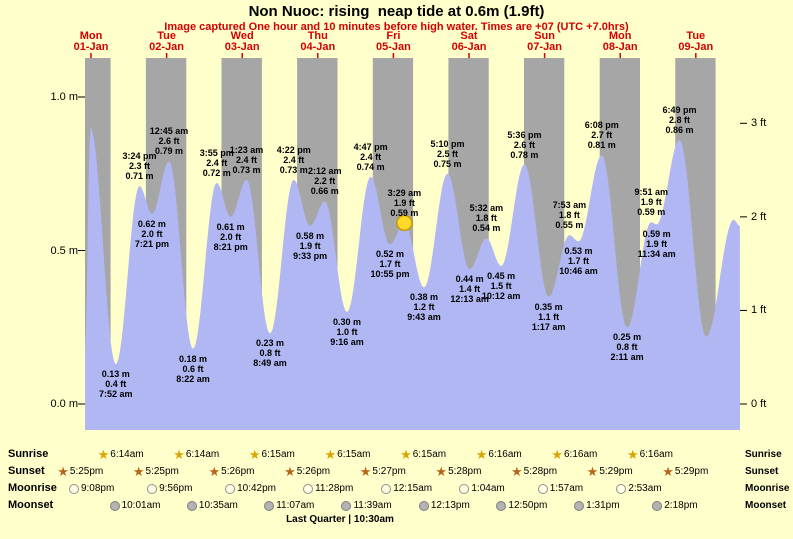 The image size is (793, 539). Describe the element at coordinates (151, 243) in the screenshot. I see `annotation-line: 7:21 pm` at that location.